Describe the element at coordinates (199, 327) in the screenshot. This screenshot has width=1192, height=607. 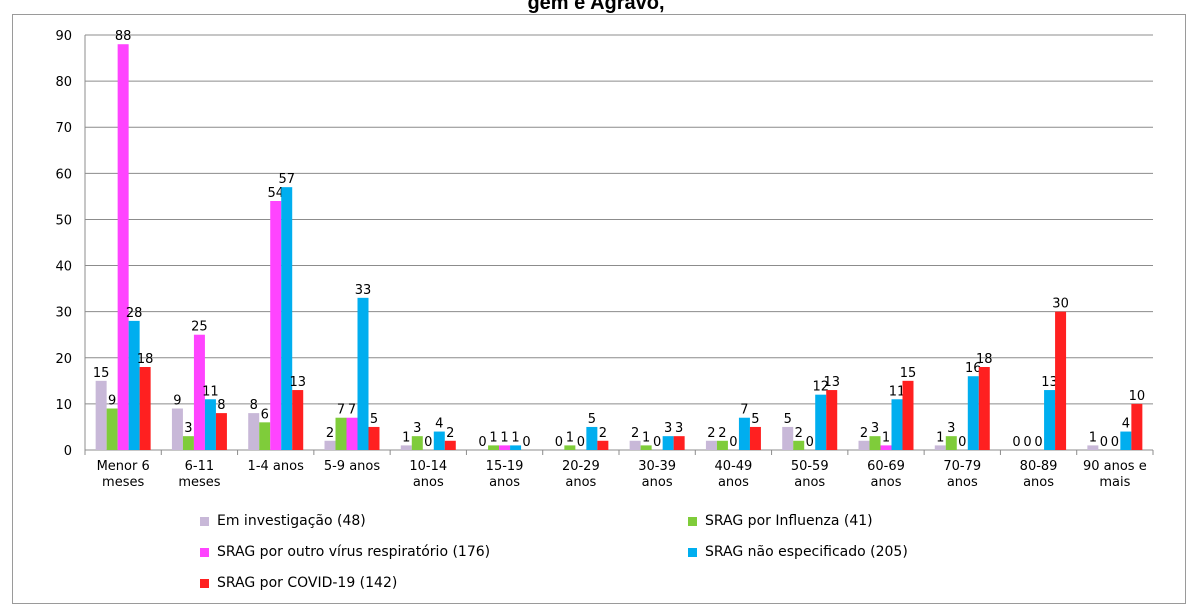
I see `data-label: 25` at that location.